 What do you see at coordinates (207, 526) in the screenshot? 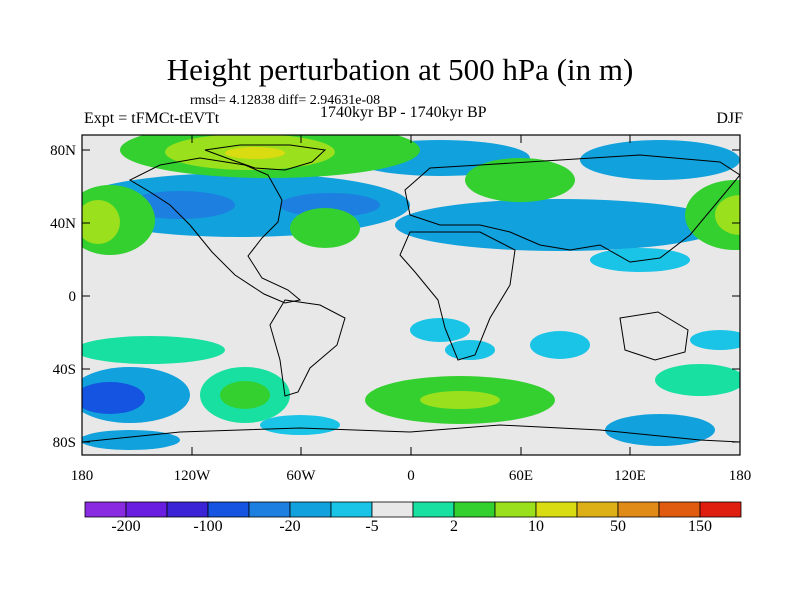
I see `colorbar-label: -100` at bounding box center [207, 526].